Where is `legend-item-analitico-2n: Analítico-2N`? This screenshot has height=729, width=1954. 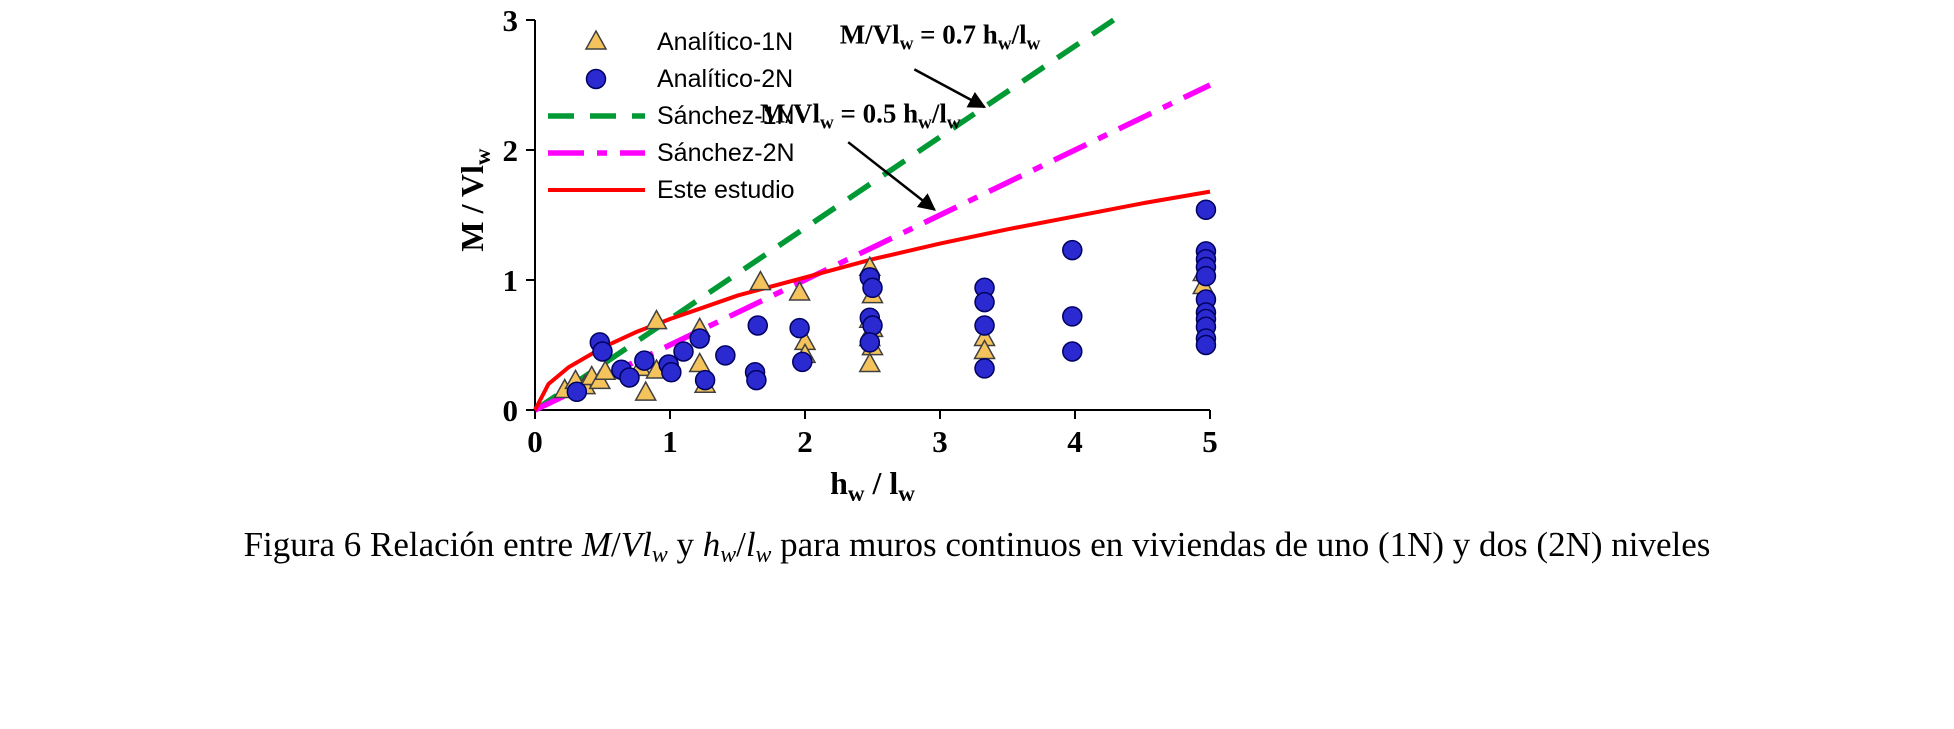
legend-item-analitico-2n: Analítico-2N is located at coordinates (689, 79).